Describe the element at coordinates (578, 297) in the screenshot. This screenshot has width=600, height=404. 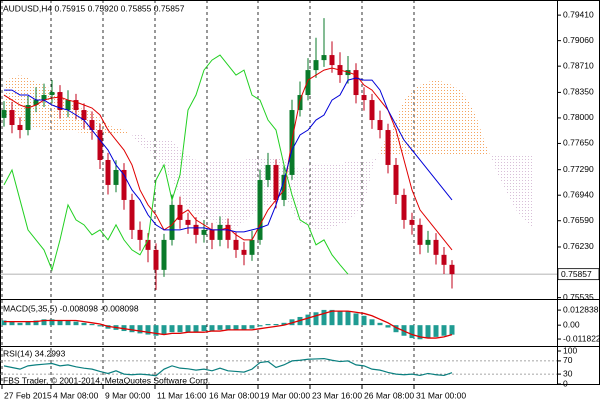
I see `y-tick-label: 0.75535` at that location.